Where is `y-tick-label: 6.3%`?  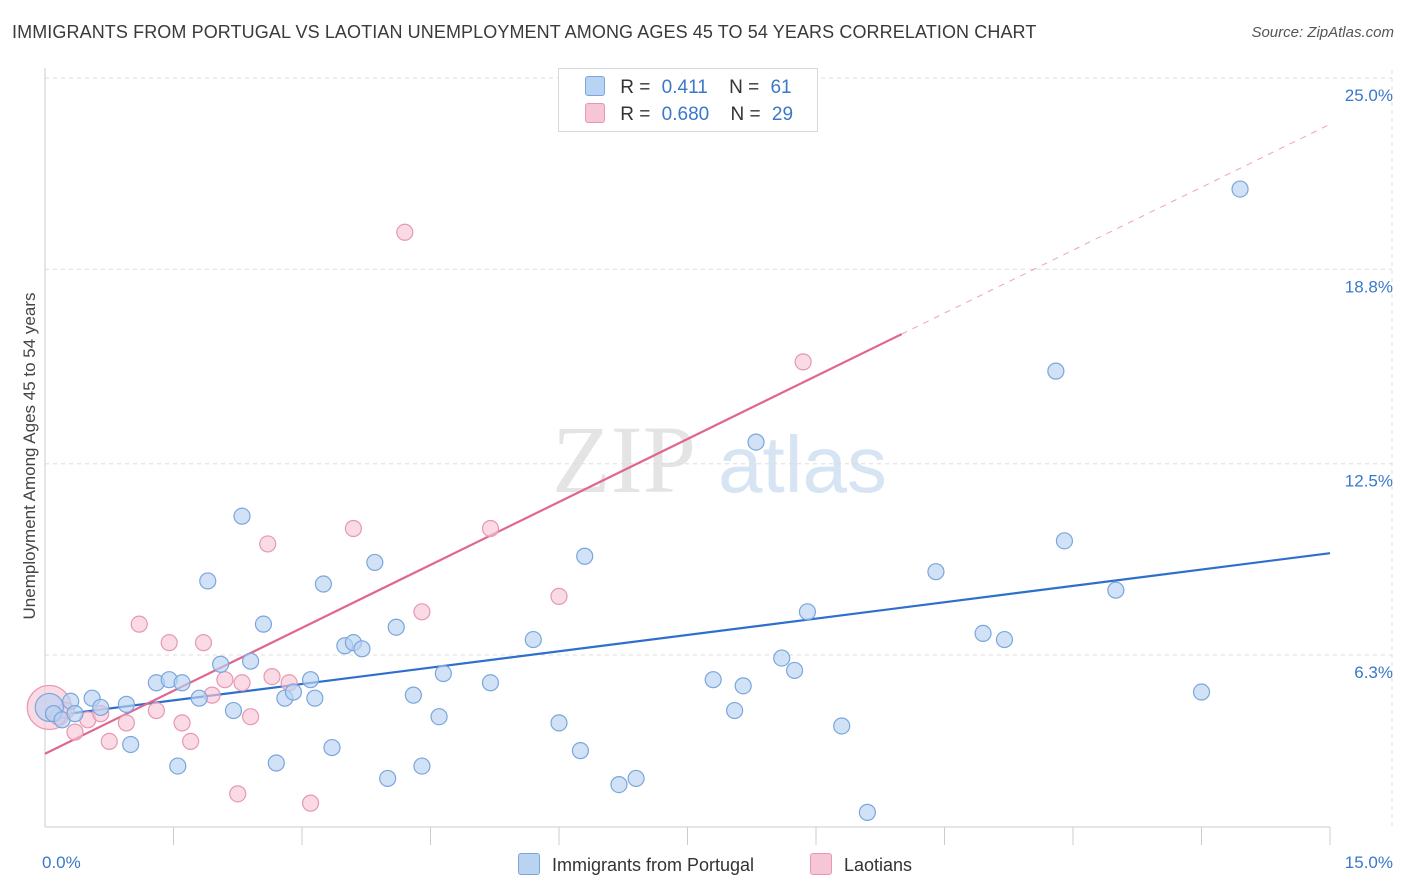 y-tick-label: 6.3% is located at coordinates (1373, 672).